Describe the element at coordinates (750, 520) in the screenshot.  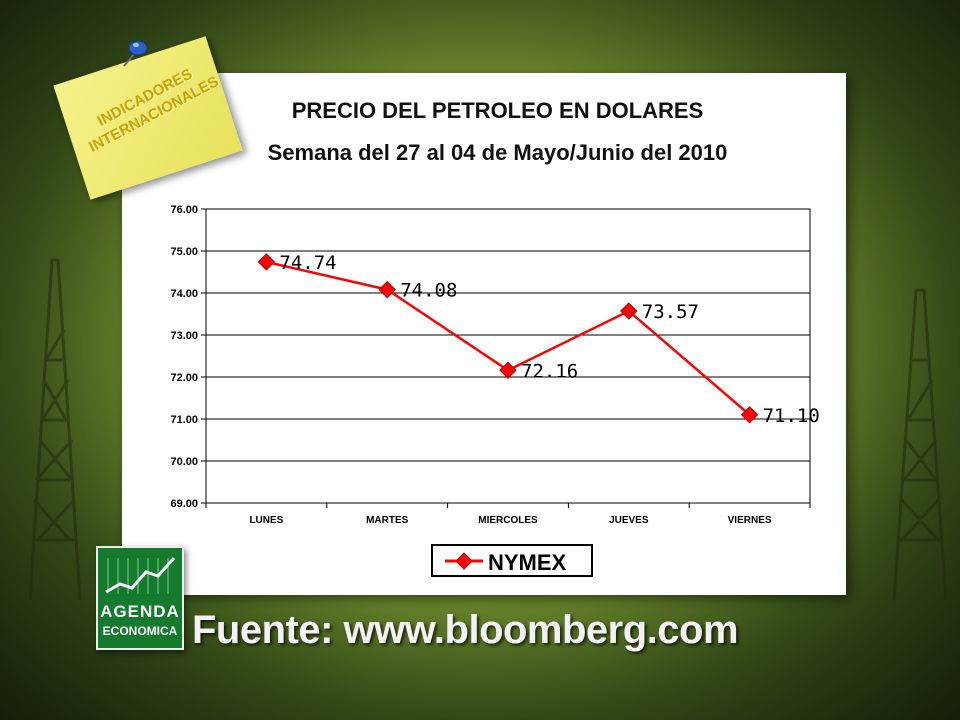
I see `x-tick-label: VIERNES` at that location.